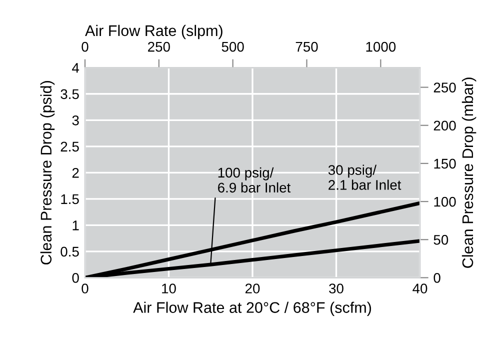 This screenshot has height=356, width=500. What do you see at coordinates (469, 173) in the screenshot?
I see `y2-axis-title: Clean Pressure Drop (mbar)` at bounding box center [469, 173].